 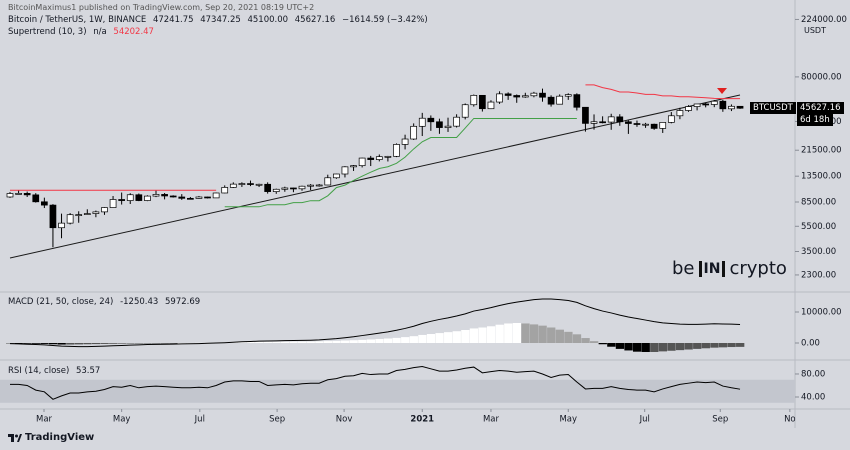 I want to click on x-tick-label: Nov, so click(x=344, y=420).